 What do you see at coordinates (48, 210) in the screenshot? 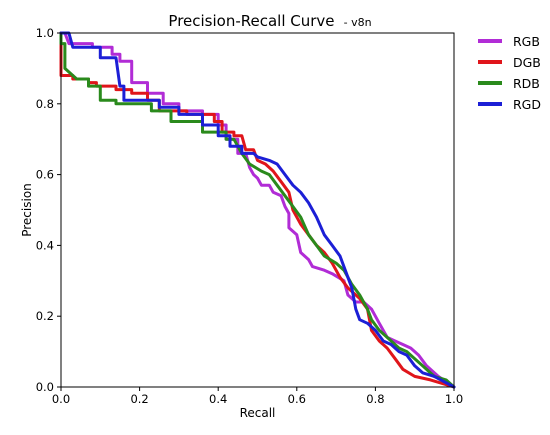
I see `y-axis-ticks: 0.0 0.2 0.4 0.6 0.8 1.0` at bounding box center [48, 210].